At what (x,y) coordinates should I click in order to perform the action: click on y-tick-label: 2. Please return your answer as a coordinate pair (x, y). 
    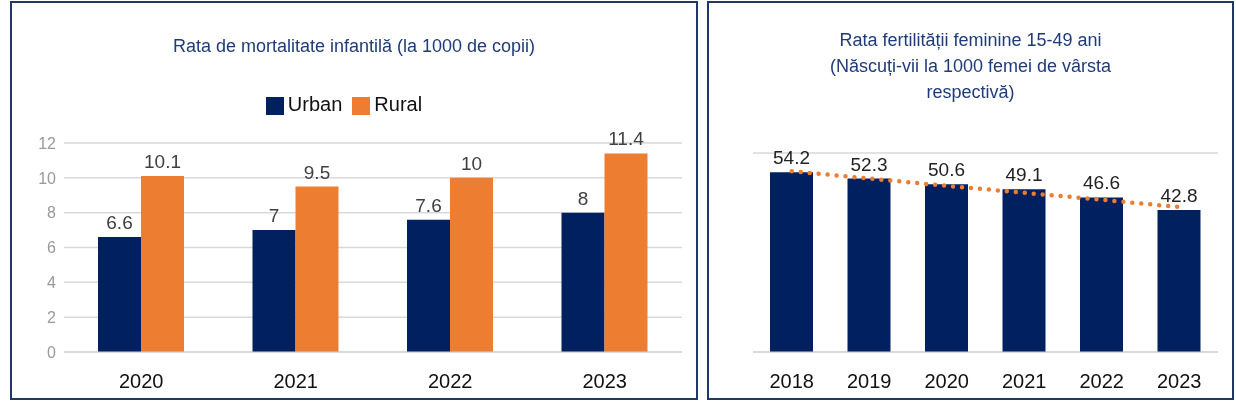
    Looking at the image, I should click on (52, 317).